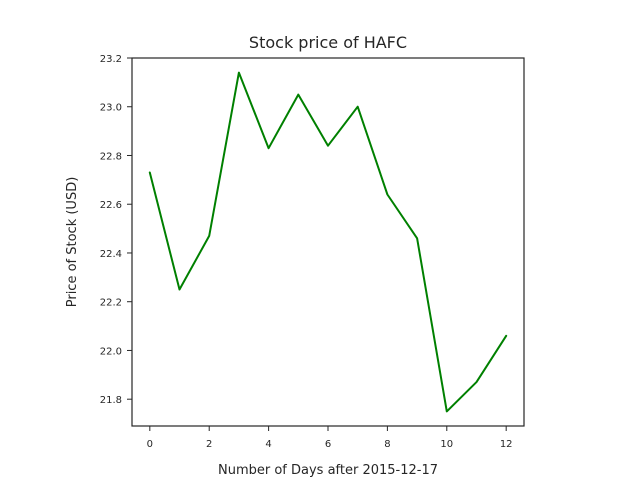 This screenshot has width=640, height=480. Describe the element at coordinates (330, 438) in the screenshot. I see `x-axis-ticks: 0 2 4 6 8 10 12` at that location.